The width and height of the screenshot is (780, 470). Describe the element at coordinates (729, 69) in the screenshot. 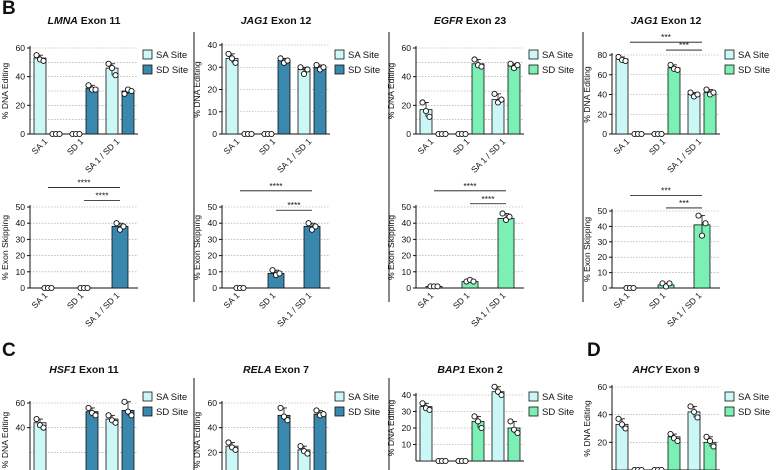

I see `legend-swatch-sd` at that location.